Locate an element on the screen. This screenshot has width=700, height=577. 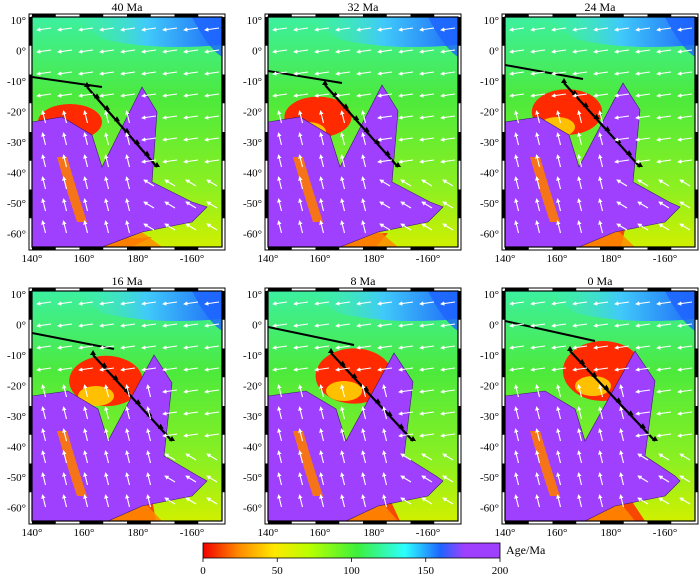
map-field is located at coordinates (600, 132).